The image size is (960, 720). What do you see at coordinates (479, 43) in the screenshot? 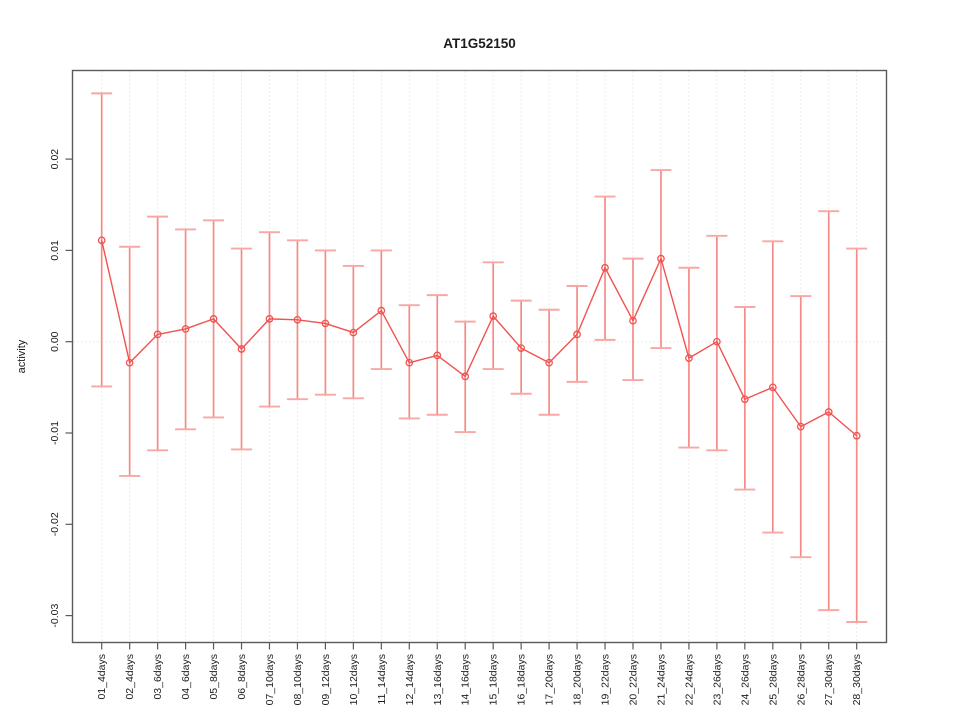
I see `chart-title: AT1G52150` at bounding box center [479, 43].